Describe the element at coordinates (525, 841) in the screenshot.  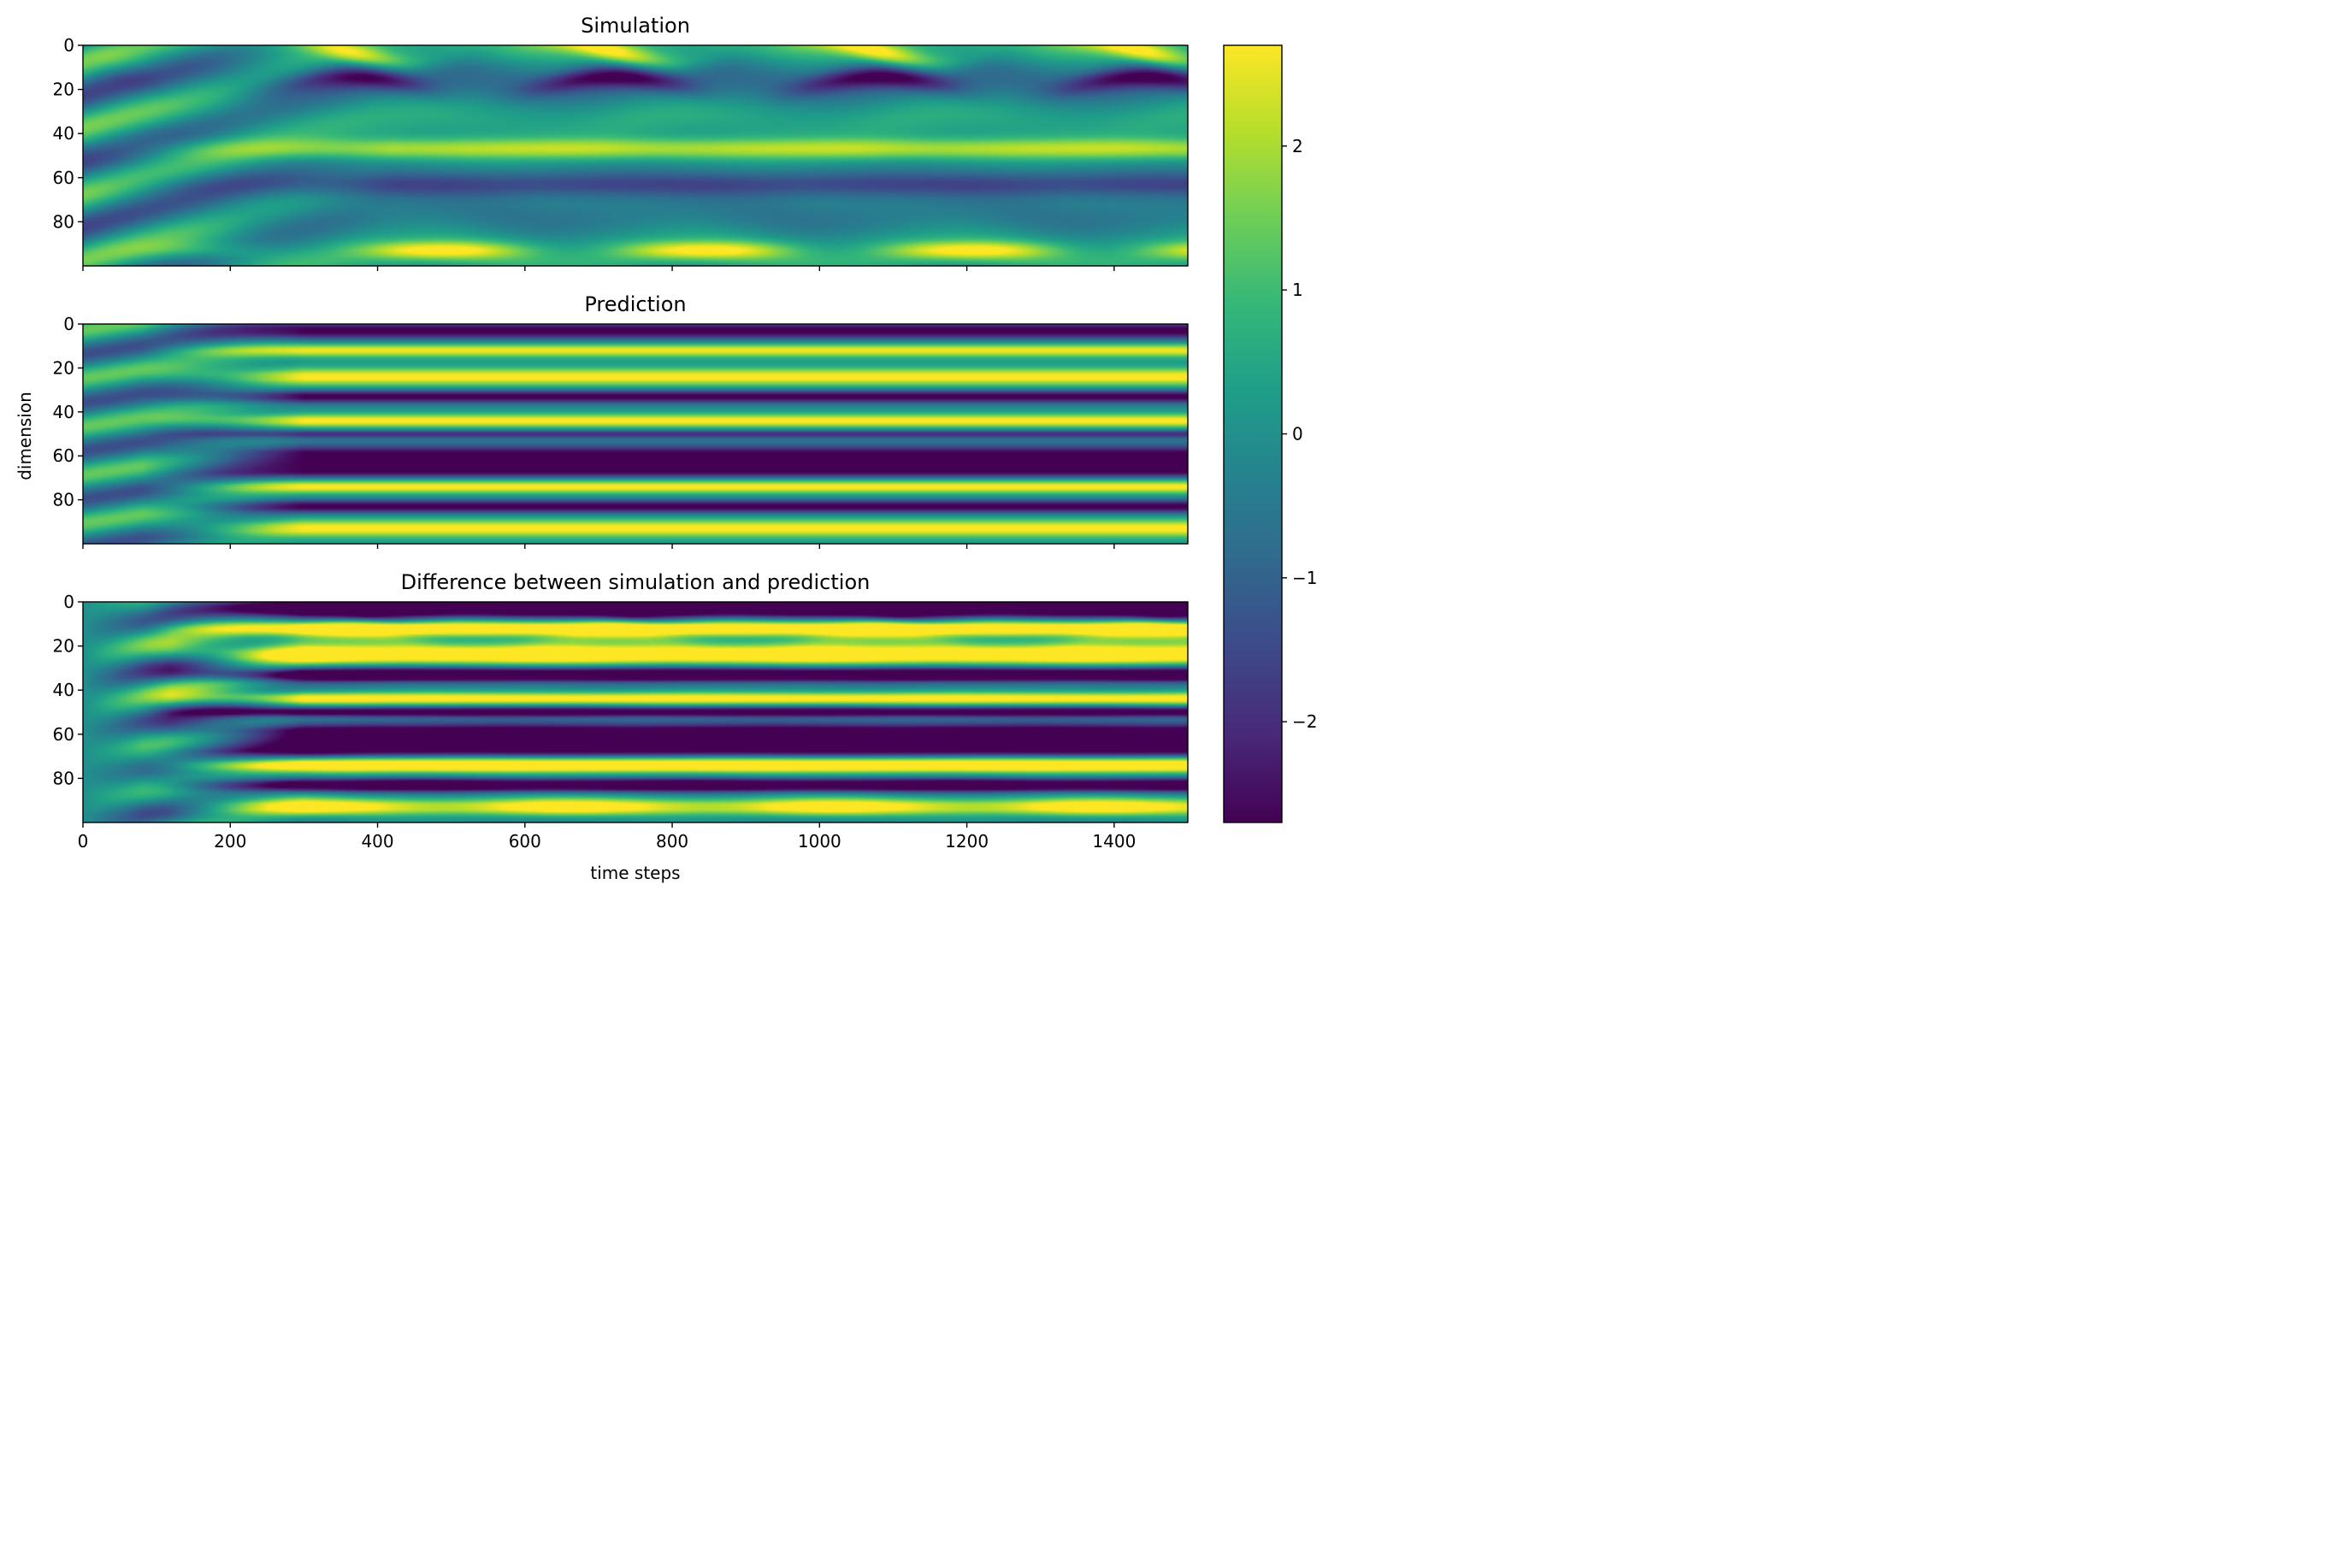
I see `x-tick-label: 600` at that location.